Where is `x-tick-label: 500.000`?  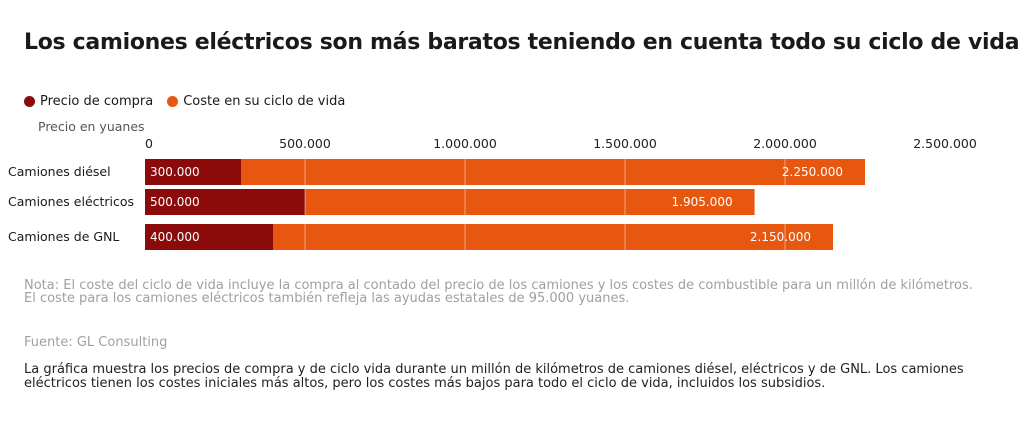 x-tick-label: 500.000 is located at coordinates (305, 143).